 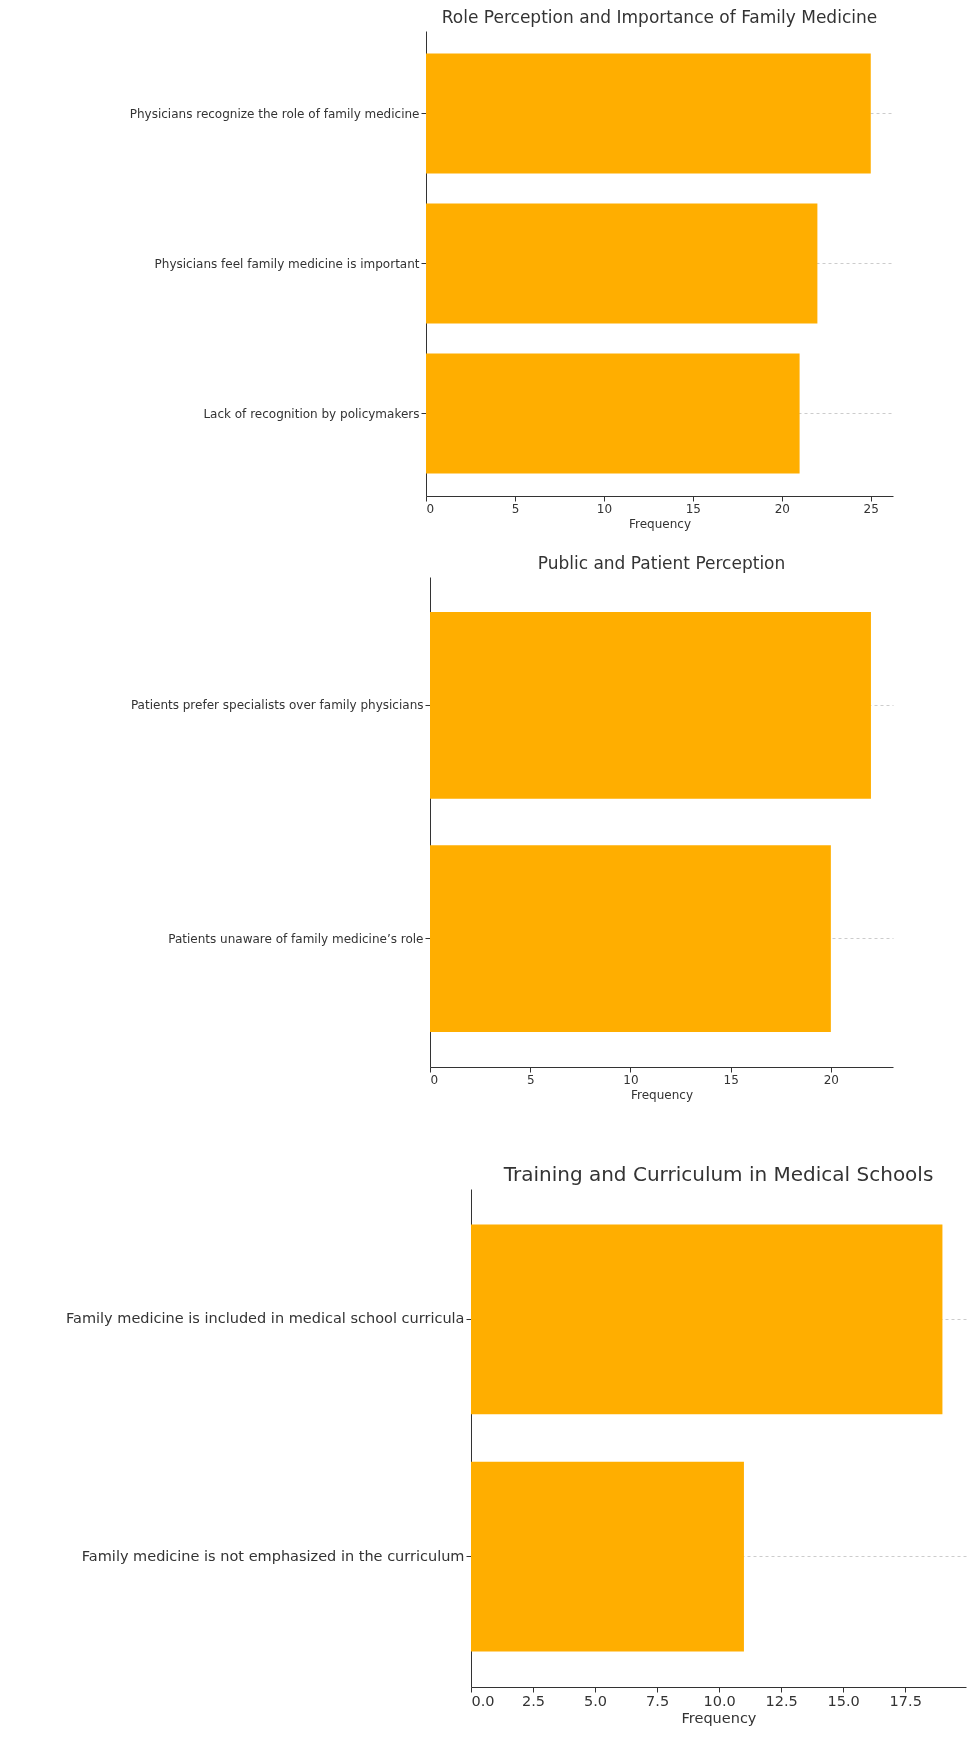 I want to click on chart-title: Role Perception and Importance of Family Medicine, so click(x=659, y=17).